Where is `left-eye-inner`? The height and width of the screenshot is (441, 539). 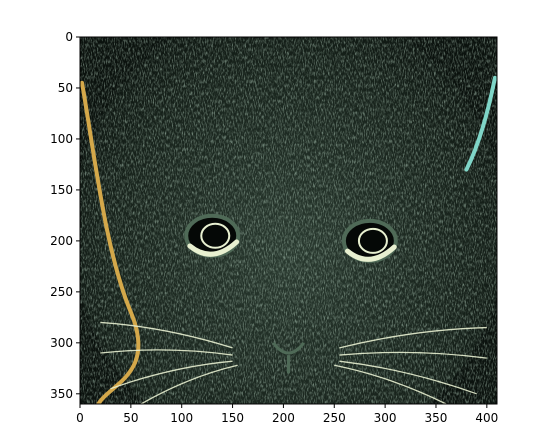
left-eye-inner is located at coordinates (215, 235).